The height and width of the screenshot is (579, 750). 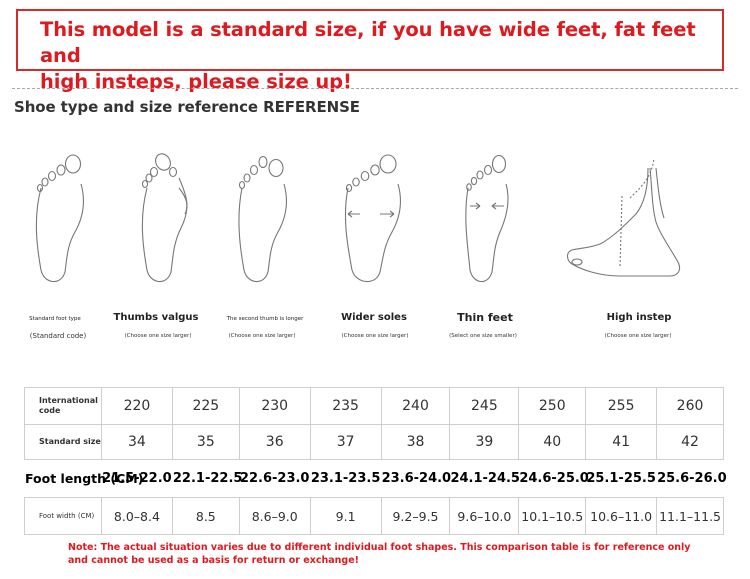 What do you see at coordinates (205, 516) in the screenshot?
I see `table-cell: 8.5` at bounding box center [205, 516].